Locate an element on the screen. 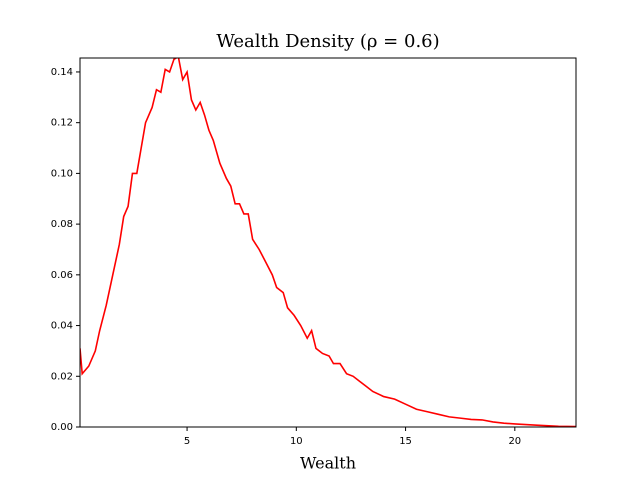 The image size is (640, 484). y-tick-label: 0.02 is located at coordinates (62, 376).